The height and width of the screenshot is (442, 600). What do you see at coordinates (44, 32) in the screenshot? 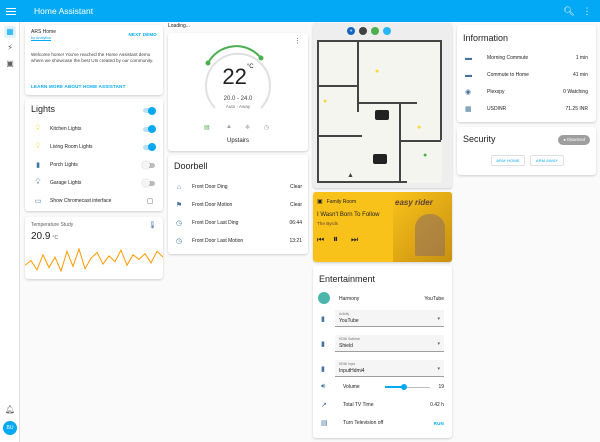
I see `welcome-title: ARS Home` at bounding box center [44, 32].